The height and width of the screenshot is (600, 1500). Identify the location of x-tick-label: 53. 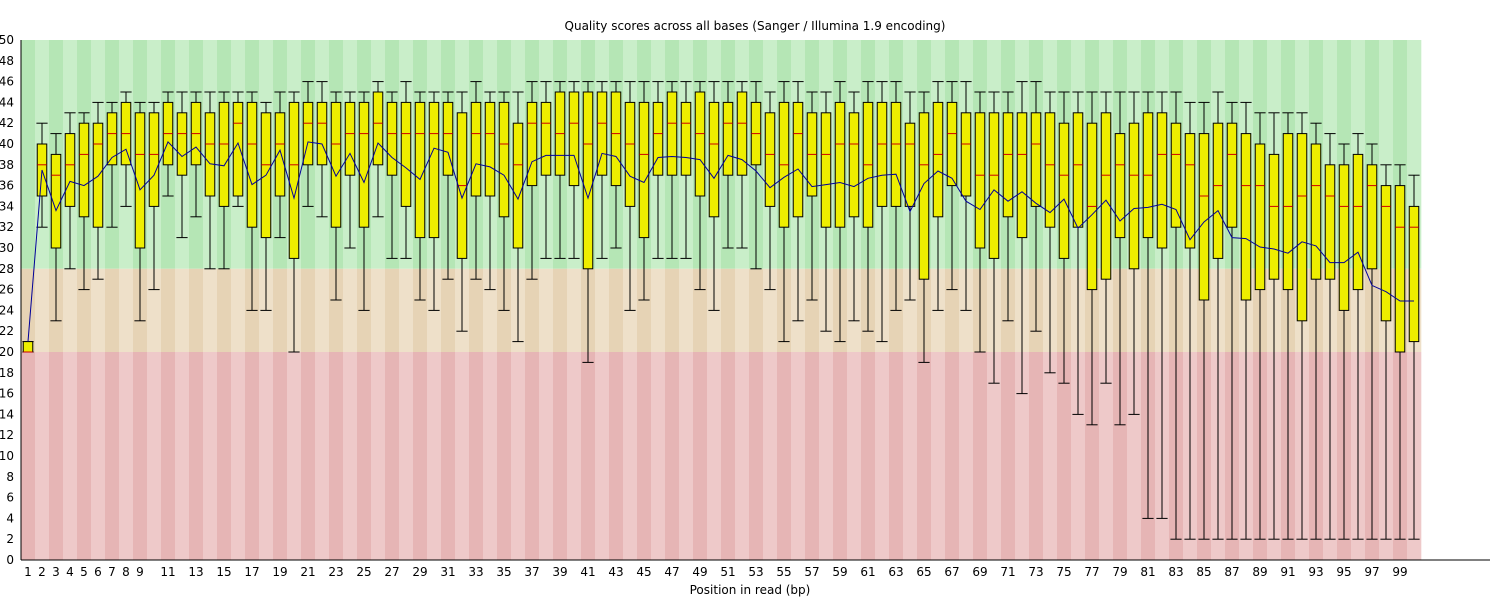
(755, 572).